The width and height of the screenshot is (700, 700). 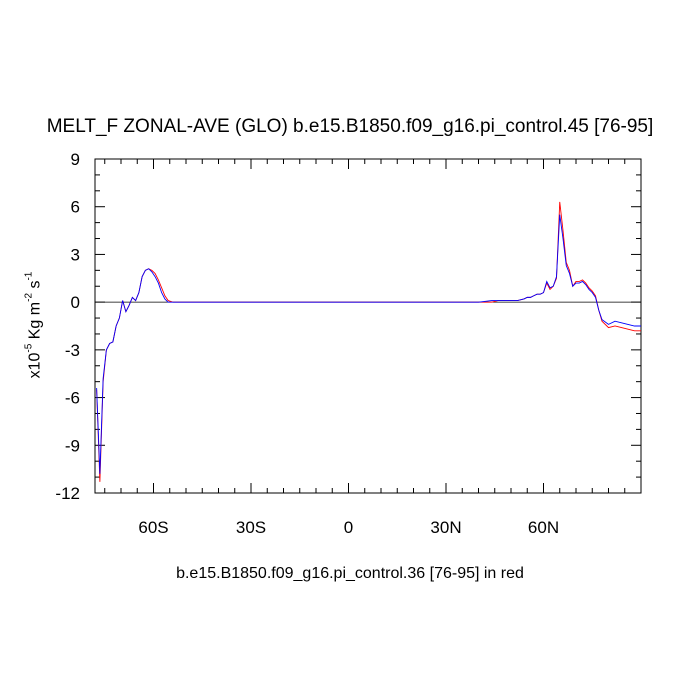 I want to click on y-tick-label: 6, so click(x=75, y=207).